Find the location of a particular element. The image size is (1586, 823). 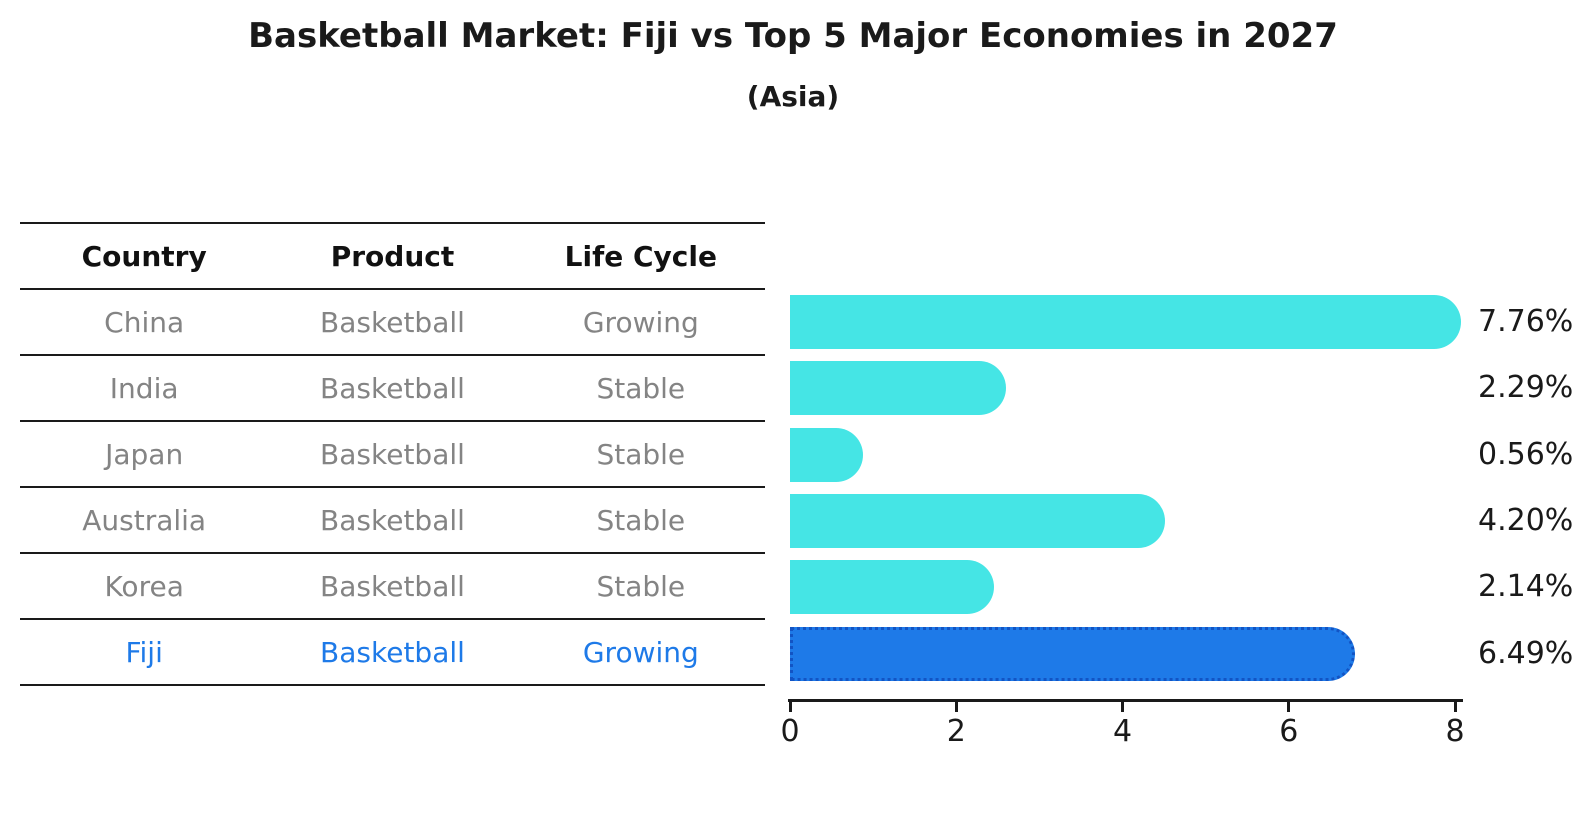

x-axis-tick-label: 0 is located at coordinates (790, 731).